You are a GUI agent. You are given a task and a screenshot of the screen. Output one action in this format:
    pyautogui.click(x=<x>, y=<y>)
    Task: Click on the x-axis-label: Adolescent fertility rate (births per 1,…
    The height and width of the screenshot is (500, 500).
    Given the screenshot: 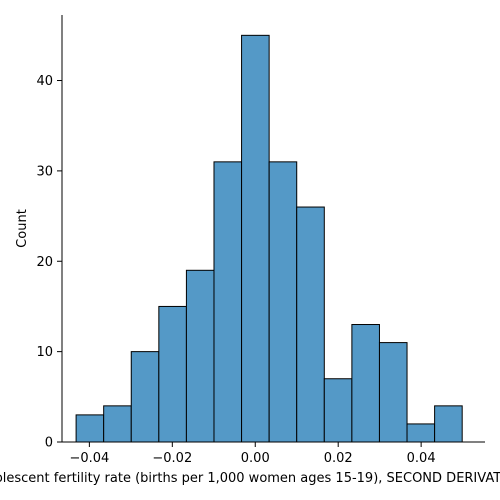 What is the action you would take?
    pyautogui.click(x=250, y=478)
    